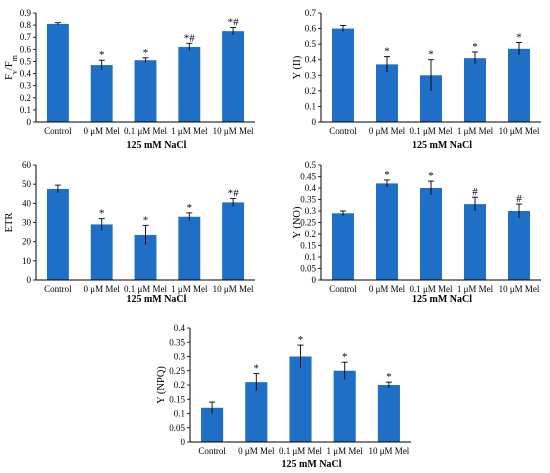  What do you see at coordinates (180, 328) in the screenshot?
I see `y-tick-label: 0.4` at bounding box center [180, 328].